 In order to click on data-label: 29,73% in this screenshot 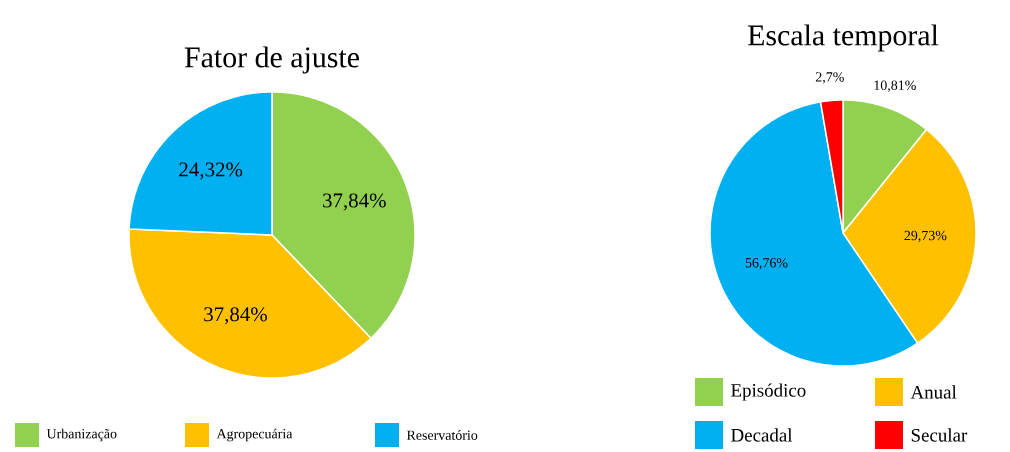, I will do `click(925, 236)`.